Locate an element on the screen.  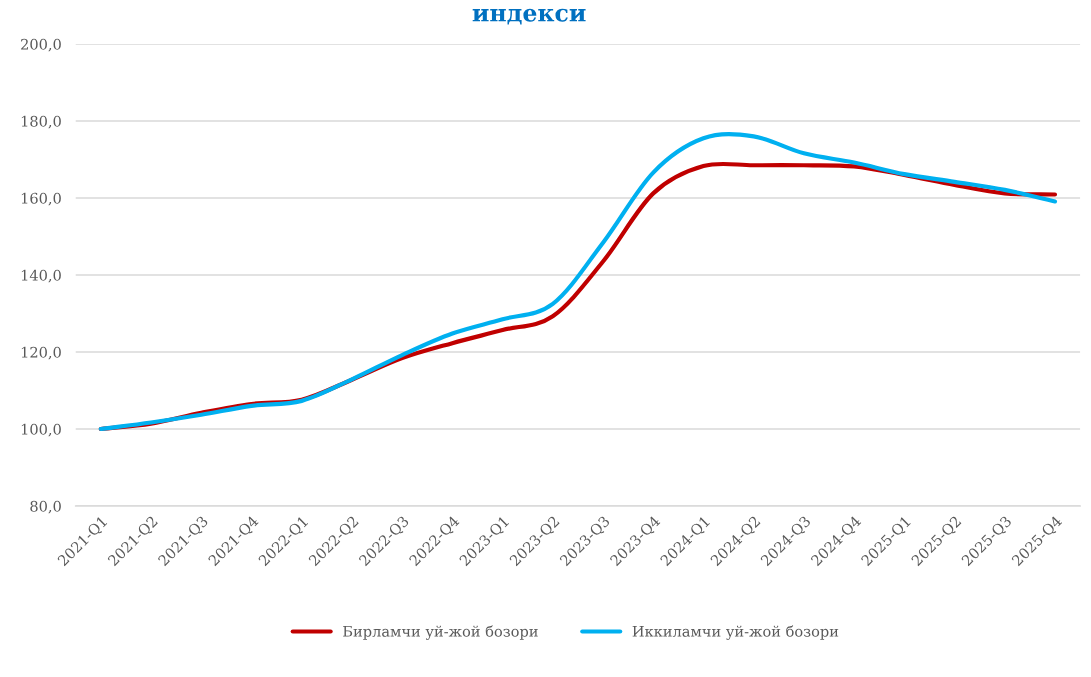
legend-label: Бирламчи уй-жой бозори is located at coordinates (440, 632).